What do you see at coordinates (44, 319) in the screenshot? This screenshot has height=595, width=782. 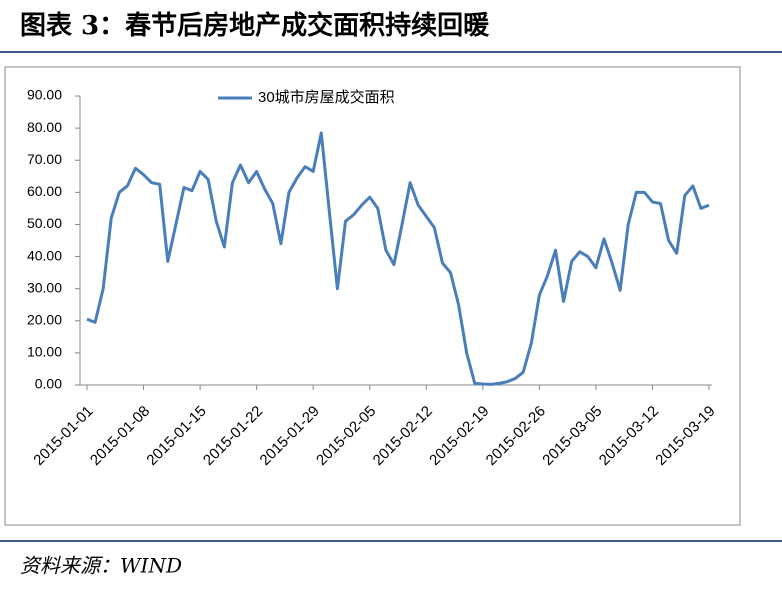 I see `y-tick-label: 20.00` at bounding box center [44, 319].